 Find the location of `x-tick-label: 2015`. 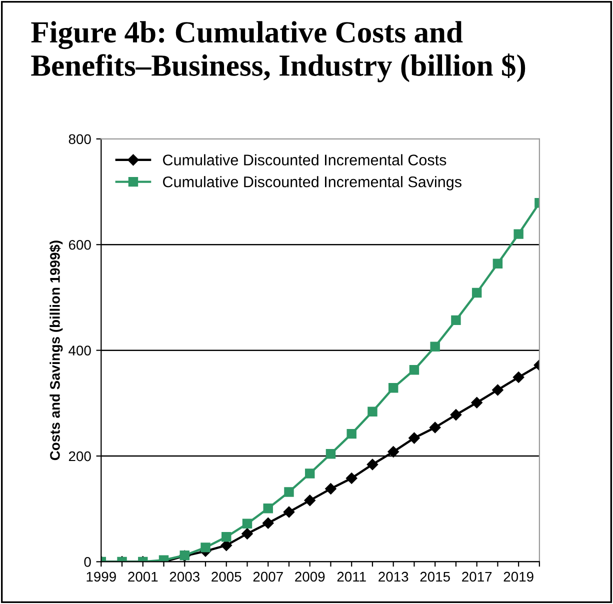

x-tick-label: 2015 is located at coordinates (435, 577).